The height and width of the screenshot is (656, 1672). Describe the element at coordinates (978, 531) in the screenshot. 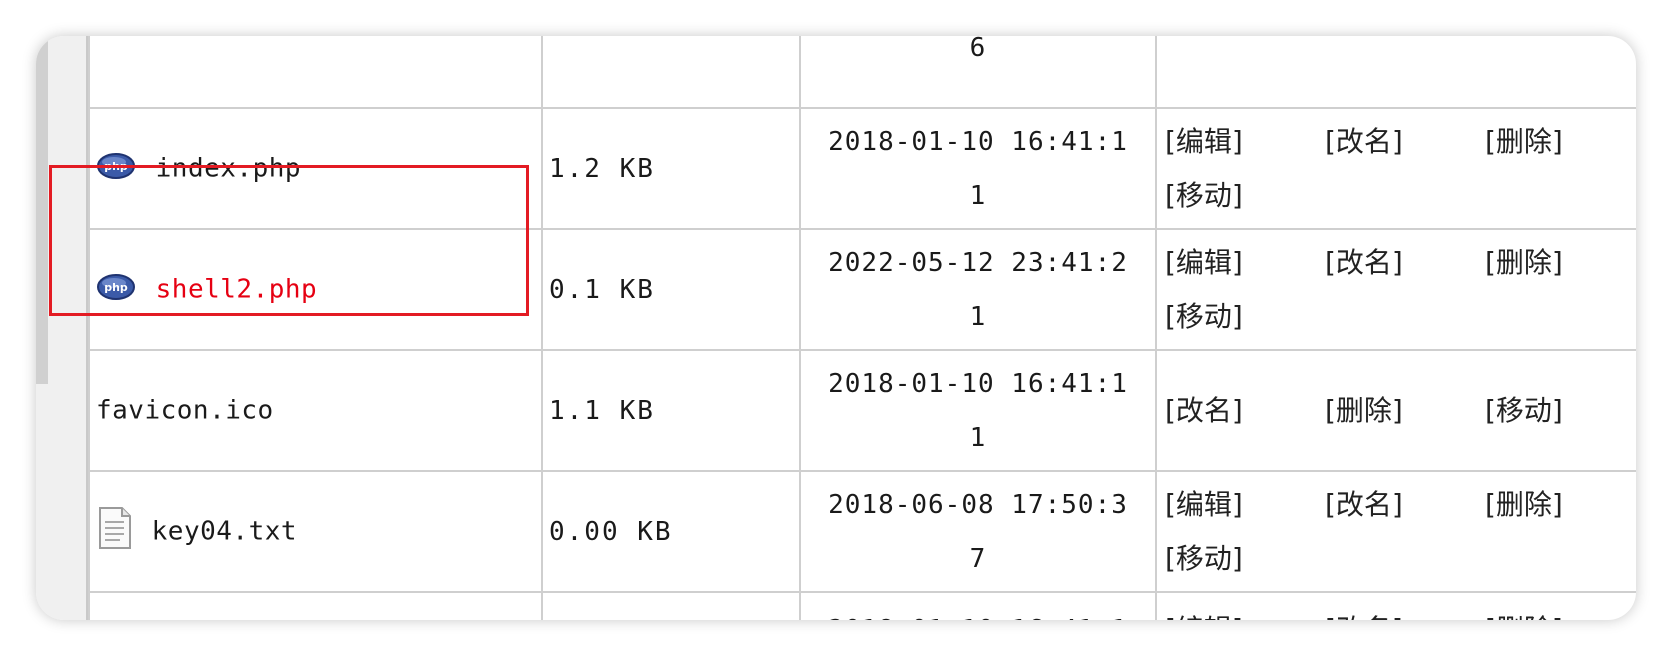

I see `file-date-cell: 2018-06-08 17:50:3 7` at that location.